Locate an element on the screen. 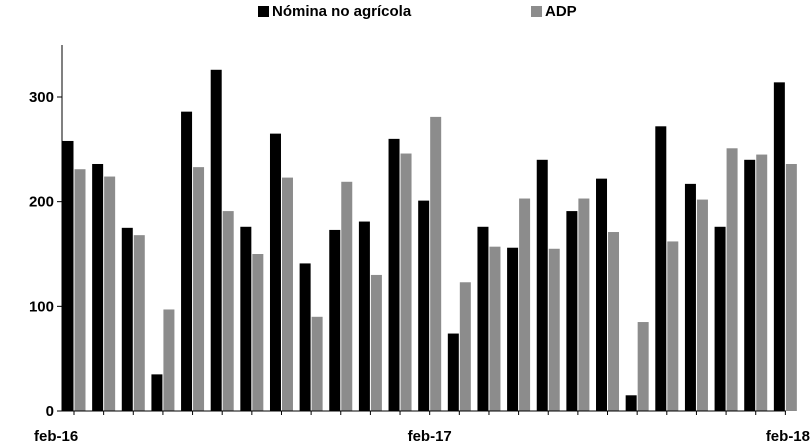 The height and width of the screenshot is (447, 812). x-tick-label-feb-16: feb-16 is located at coordinates (56, 436).